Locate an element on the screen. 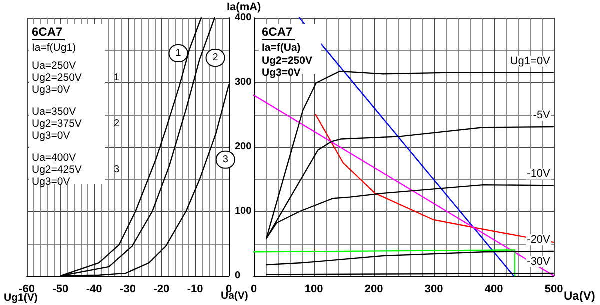 The height and width of the screenshot is (305, 600). x-tick-label: -40 is located at coordinates (94, 290).